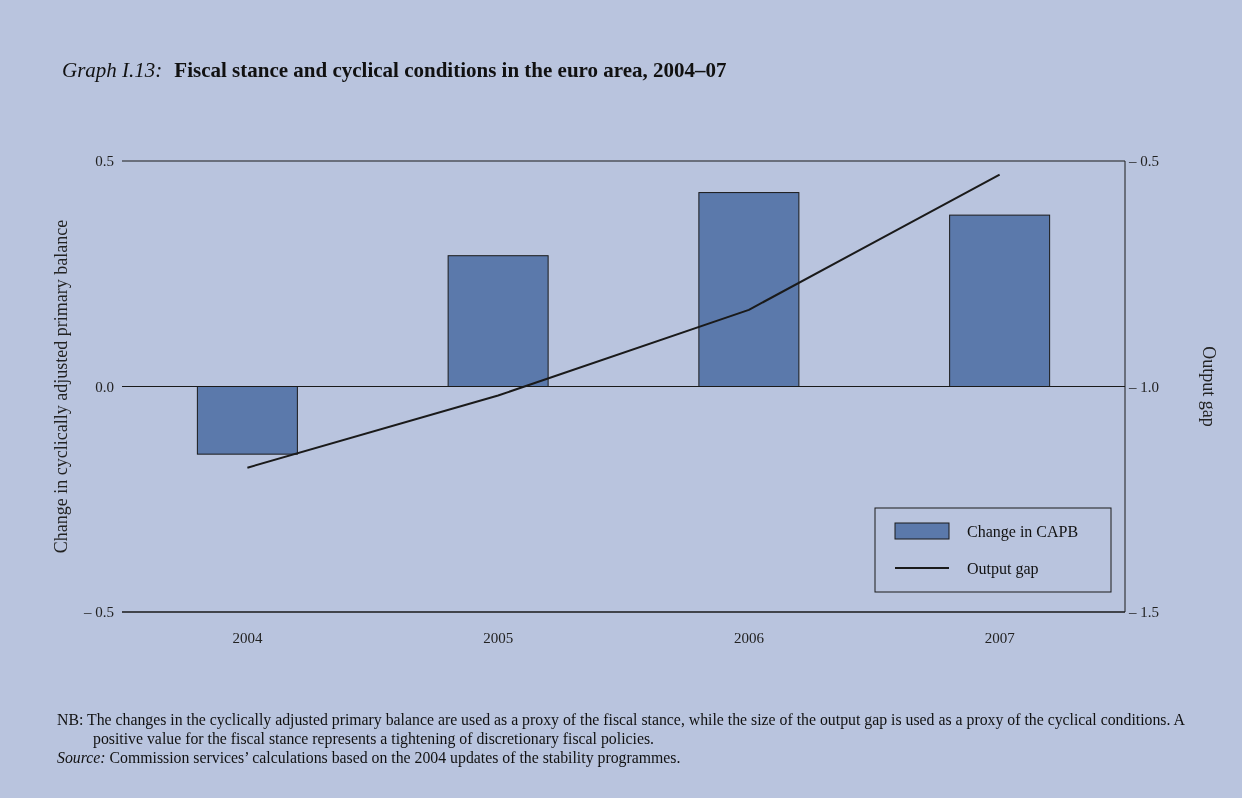 The height and width of the screenshot is (798, 1242). Describe the element at coordinates (104, 386) in the screenshot. I see `y-tick-label: 0.0` at that location.